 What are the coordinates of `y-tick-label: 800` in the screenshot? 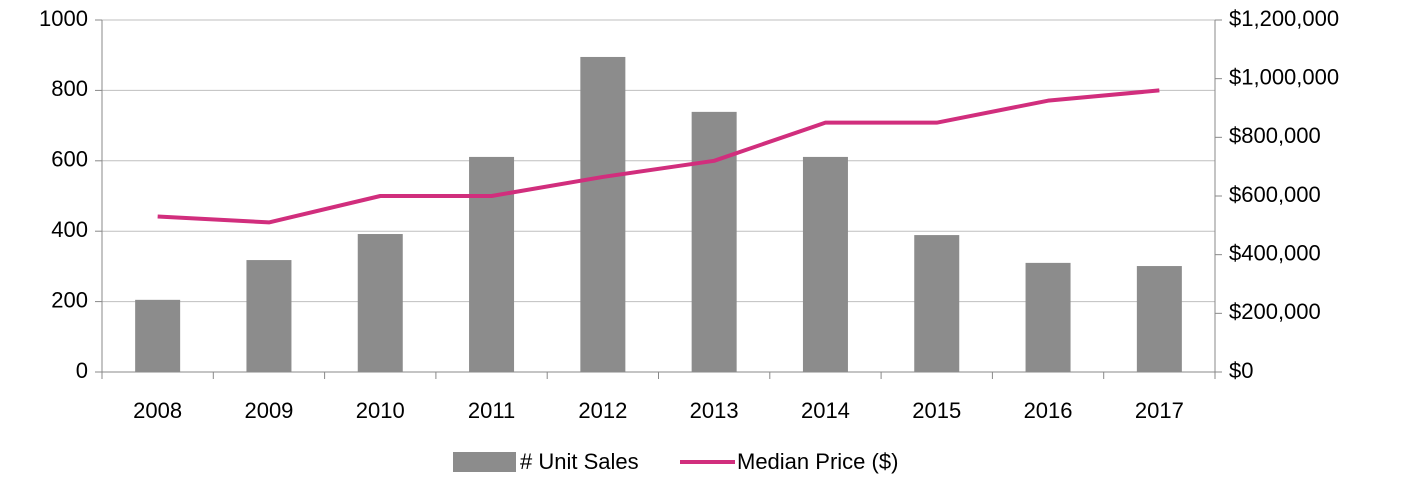 It's located at (69, 88).